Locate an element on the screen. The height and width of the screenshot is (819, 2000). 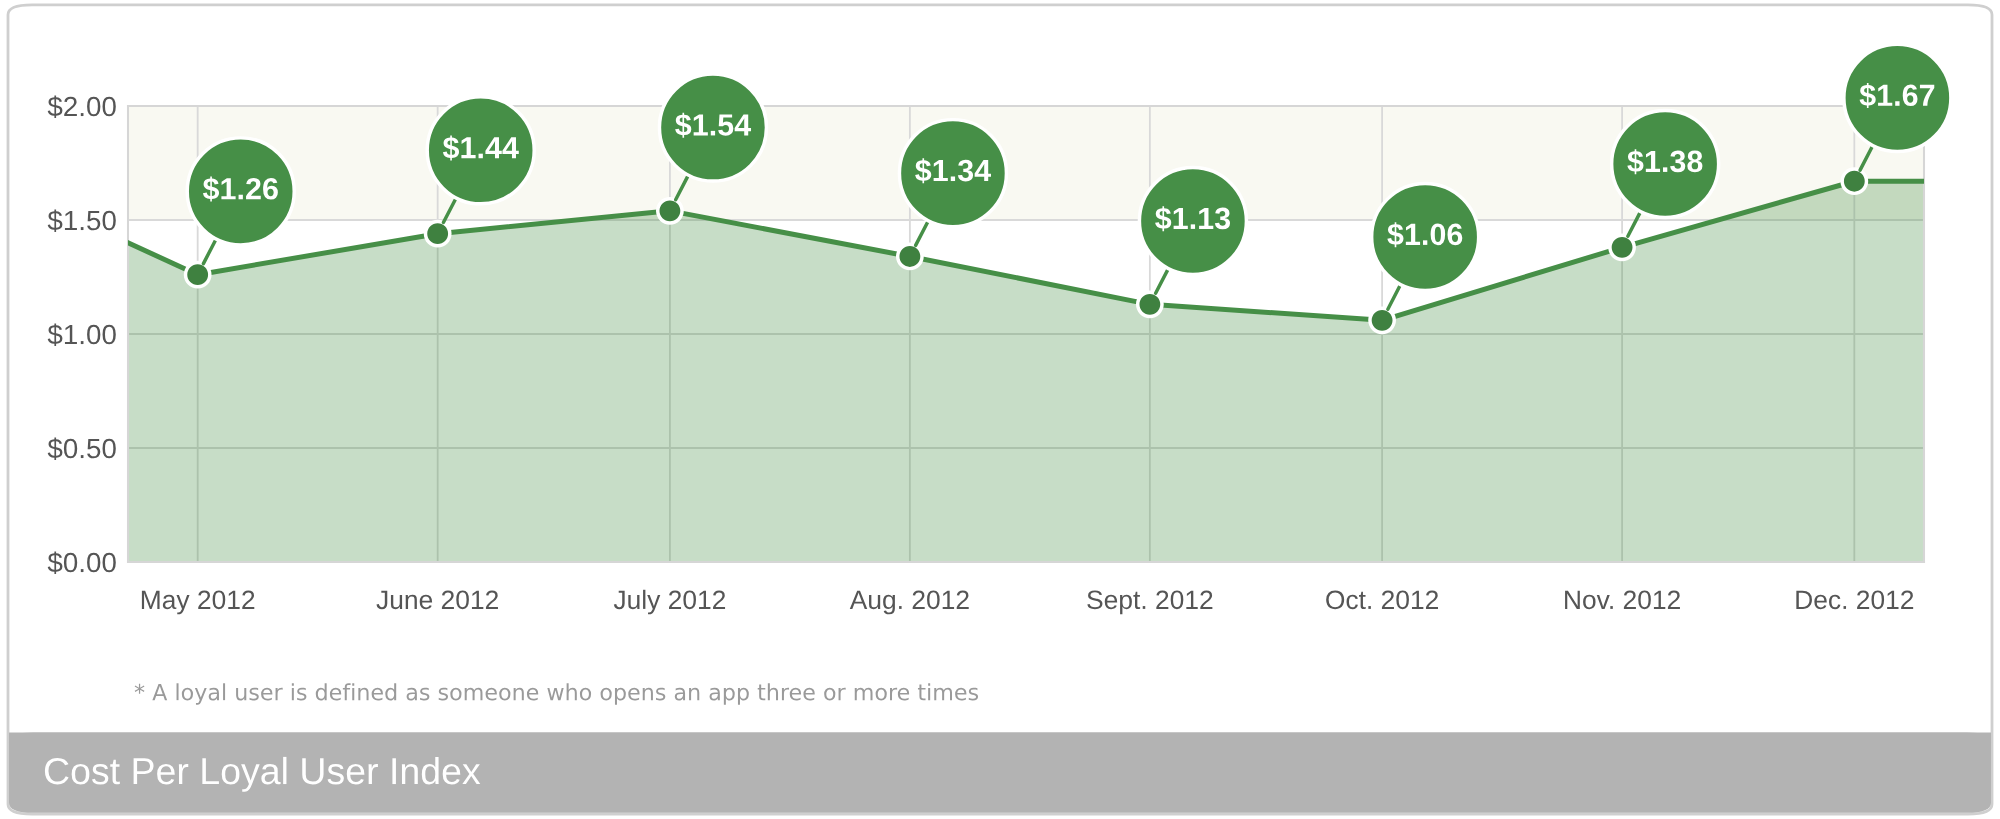
data-label: $1.54 is located at coordinates (713, 125).